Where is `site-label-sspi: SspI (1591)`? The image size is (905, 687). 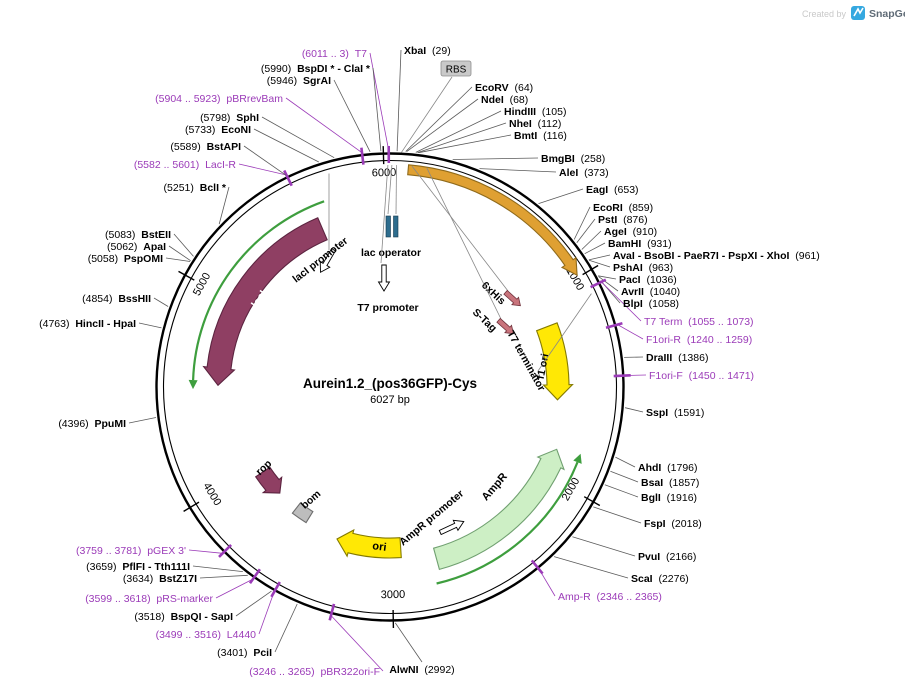 site-label-sspi: SspI (1591) is located at coordinates (675, 413).